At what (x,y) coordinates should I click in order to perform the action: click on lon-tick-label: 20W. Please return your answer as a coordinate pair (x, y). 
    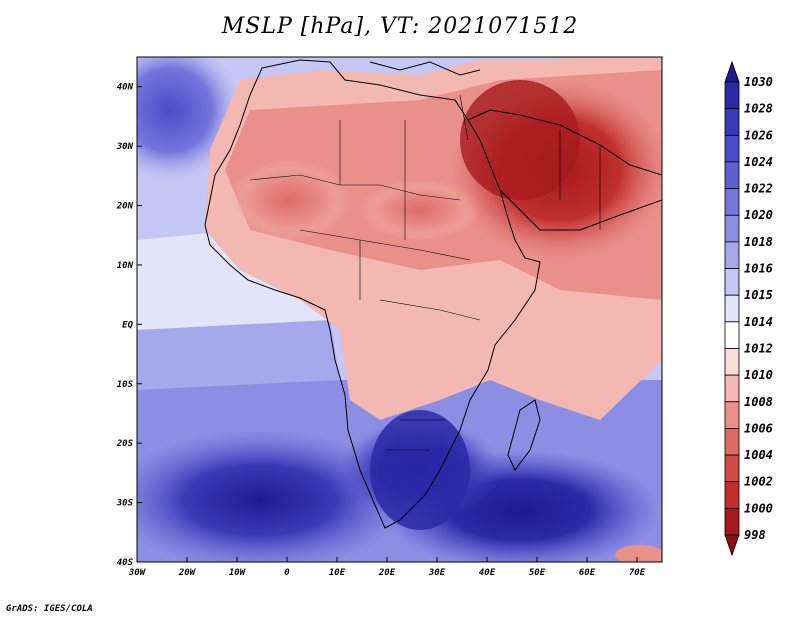
    Looking at the image, I should click on (187, 573).